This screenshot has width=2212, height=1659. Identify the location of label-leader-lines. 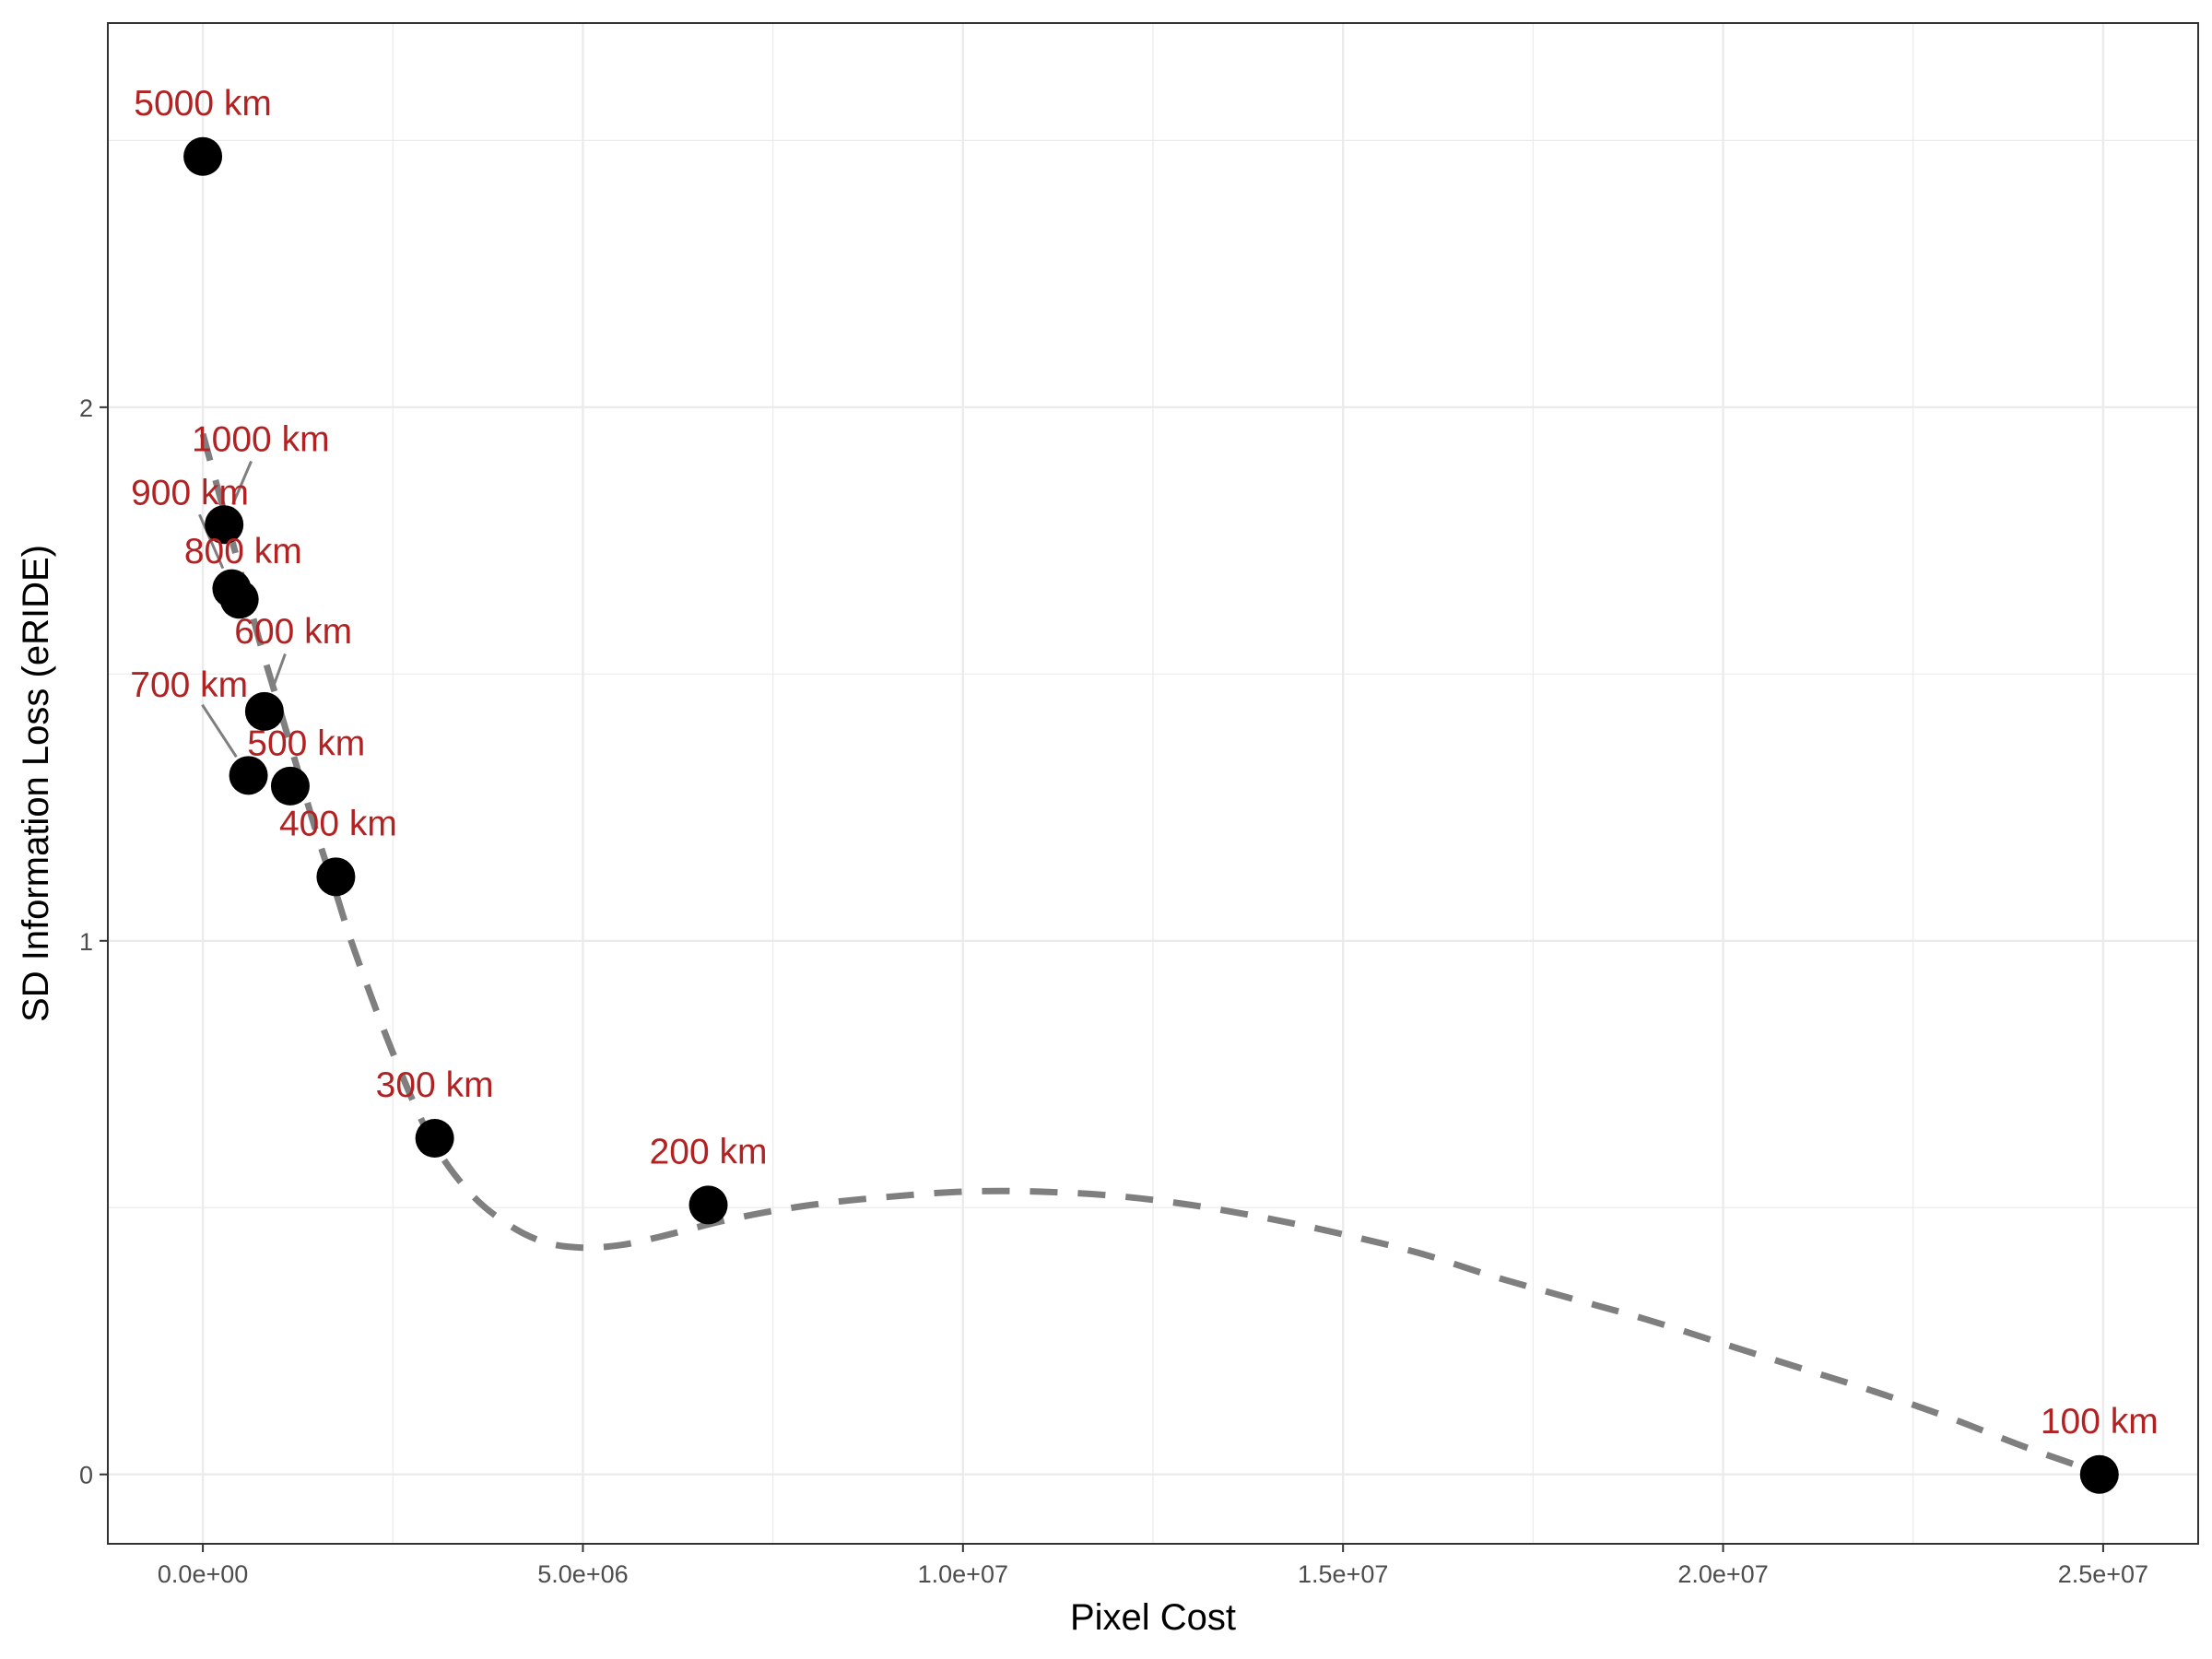
(242, 609).